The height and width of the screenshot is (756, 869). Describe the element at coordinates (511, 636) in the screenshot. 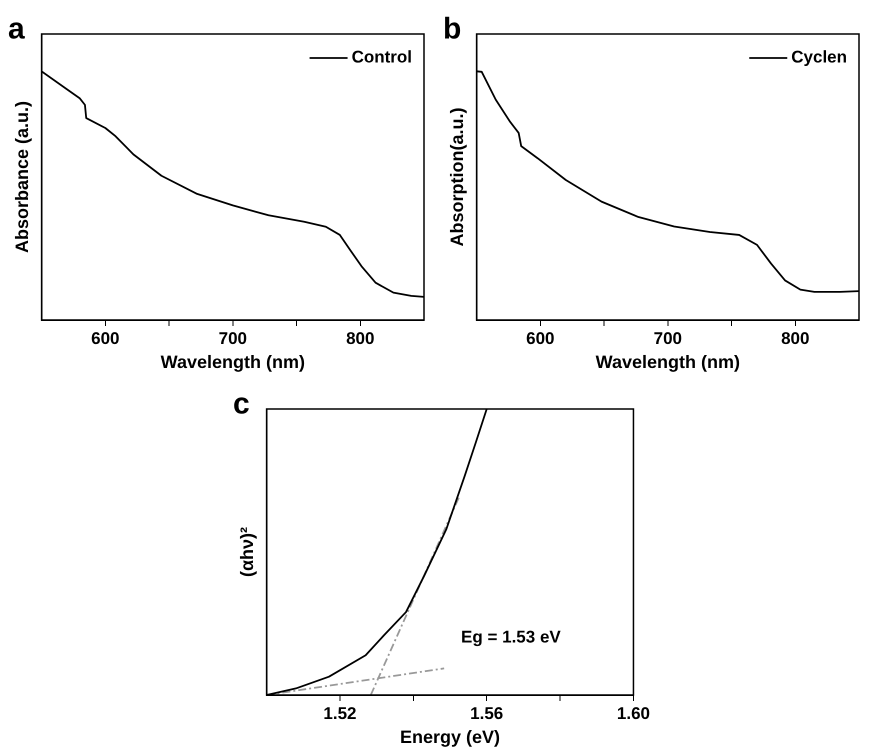

I see `annotation: Eg = 1.53 eV` at that location.